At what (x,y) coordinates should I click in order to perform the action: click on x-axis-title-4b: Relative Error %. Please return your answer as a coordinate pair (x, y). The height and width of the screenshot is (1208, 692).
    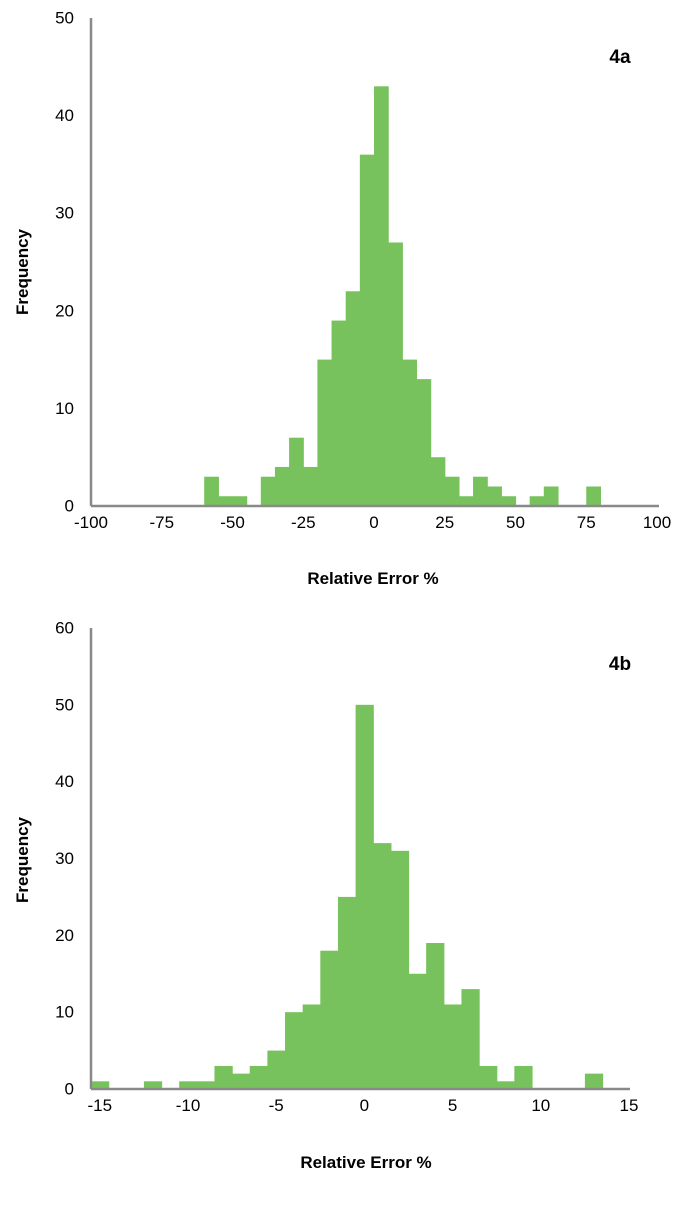
    Looking at the image, I should click on (365, 1162).